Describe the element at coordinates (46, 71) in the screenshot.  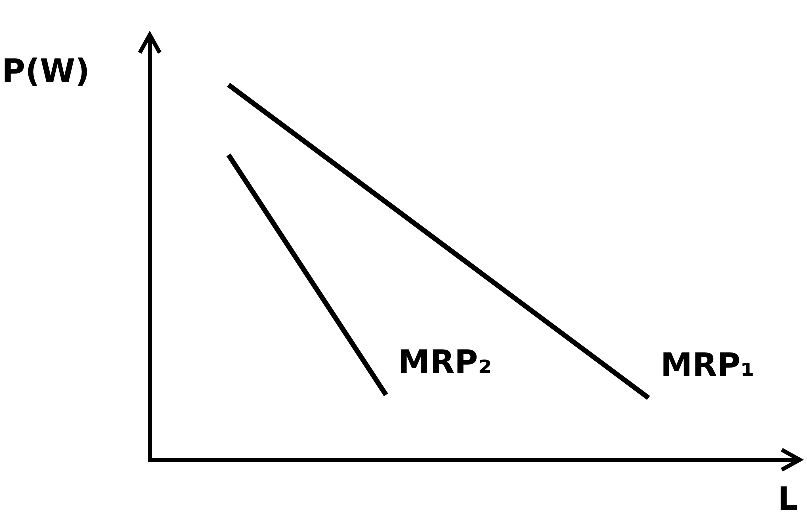
I see `y-axis-title: P(W)` at that location.